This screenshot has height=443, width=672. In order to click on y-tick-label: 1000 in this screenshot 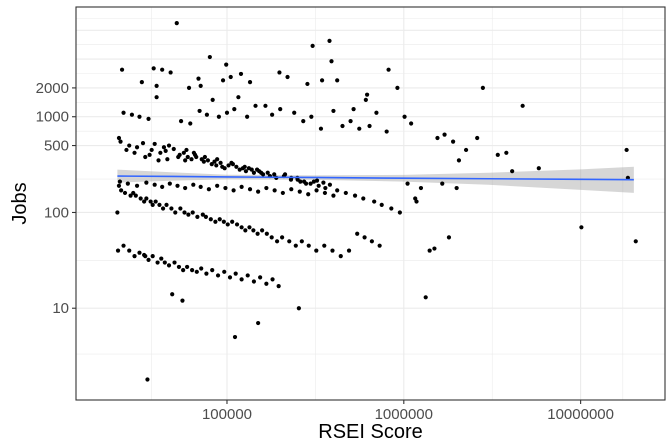, I will do `click(52, 117)`.